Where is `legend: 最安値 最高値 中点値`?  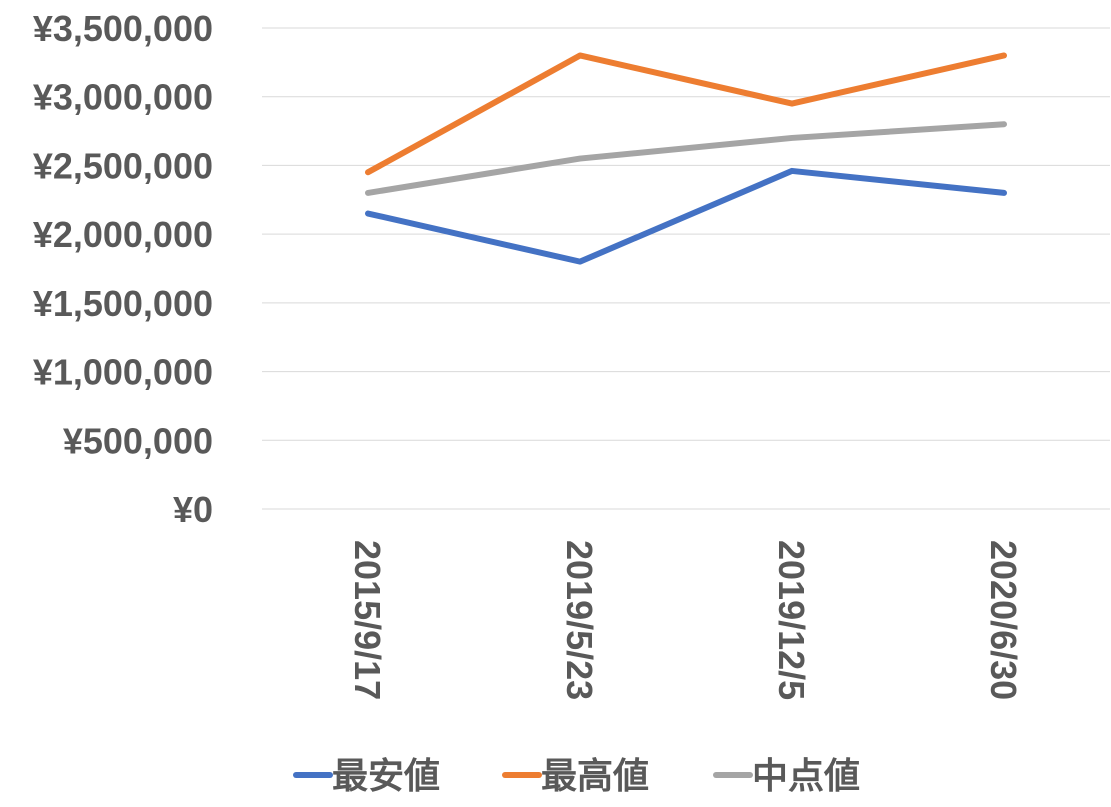 legend: 最安値 最高値 中点値 is located at coordinates (576, 776).